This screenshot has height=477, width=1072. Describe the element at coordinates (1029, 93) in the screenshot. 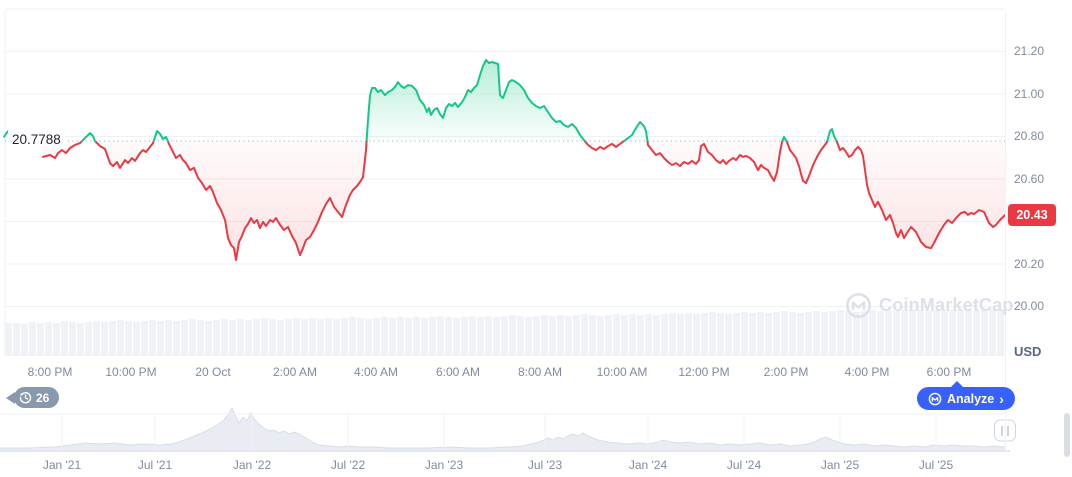

I see `y-axis-label: 21.00` at that location.